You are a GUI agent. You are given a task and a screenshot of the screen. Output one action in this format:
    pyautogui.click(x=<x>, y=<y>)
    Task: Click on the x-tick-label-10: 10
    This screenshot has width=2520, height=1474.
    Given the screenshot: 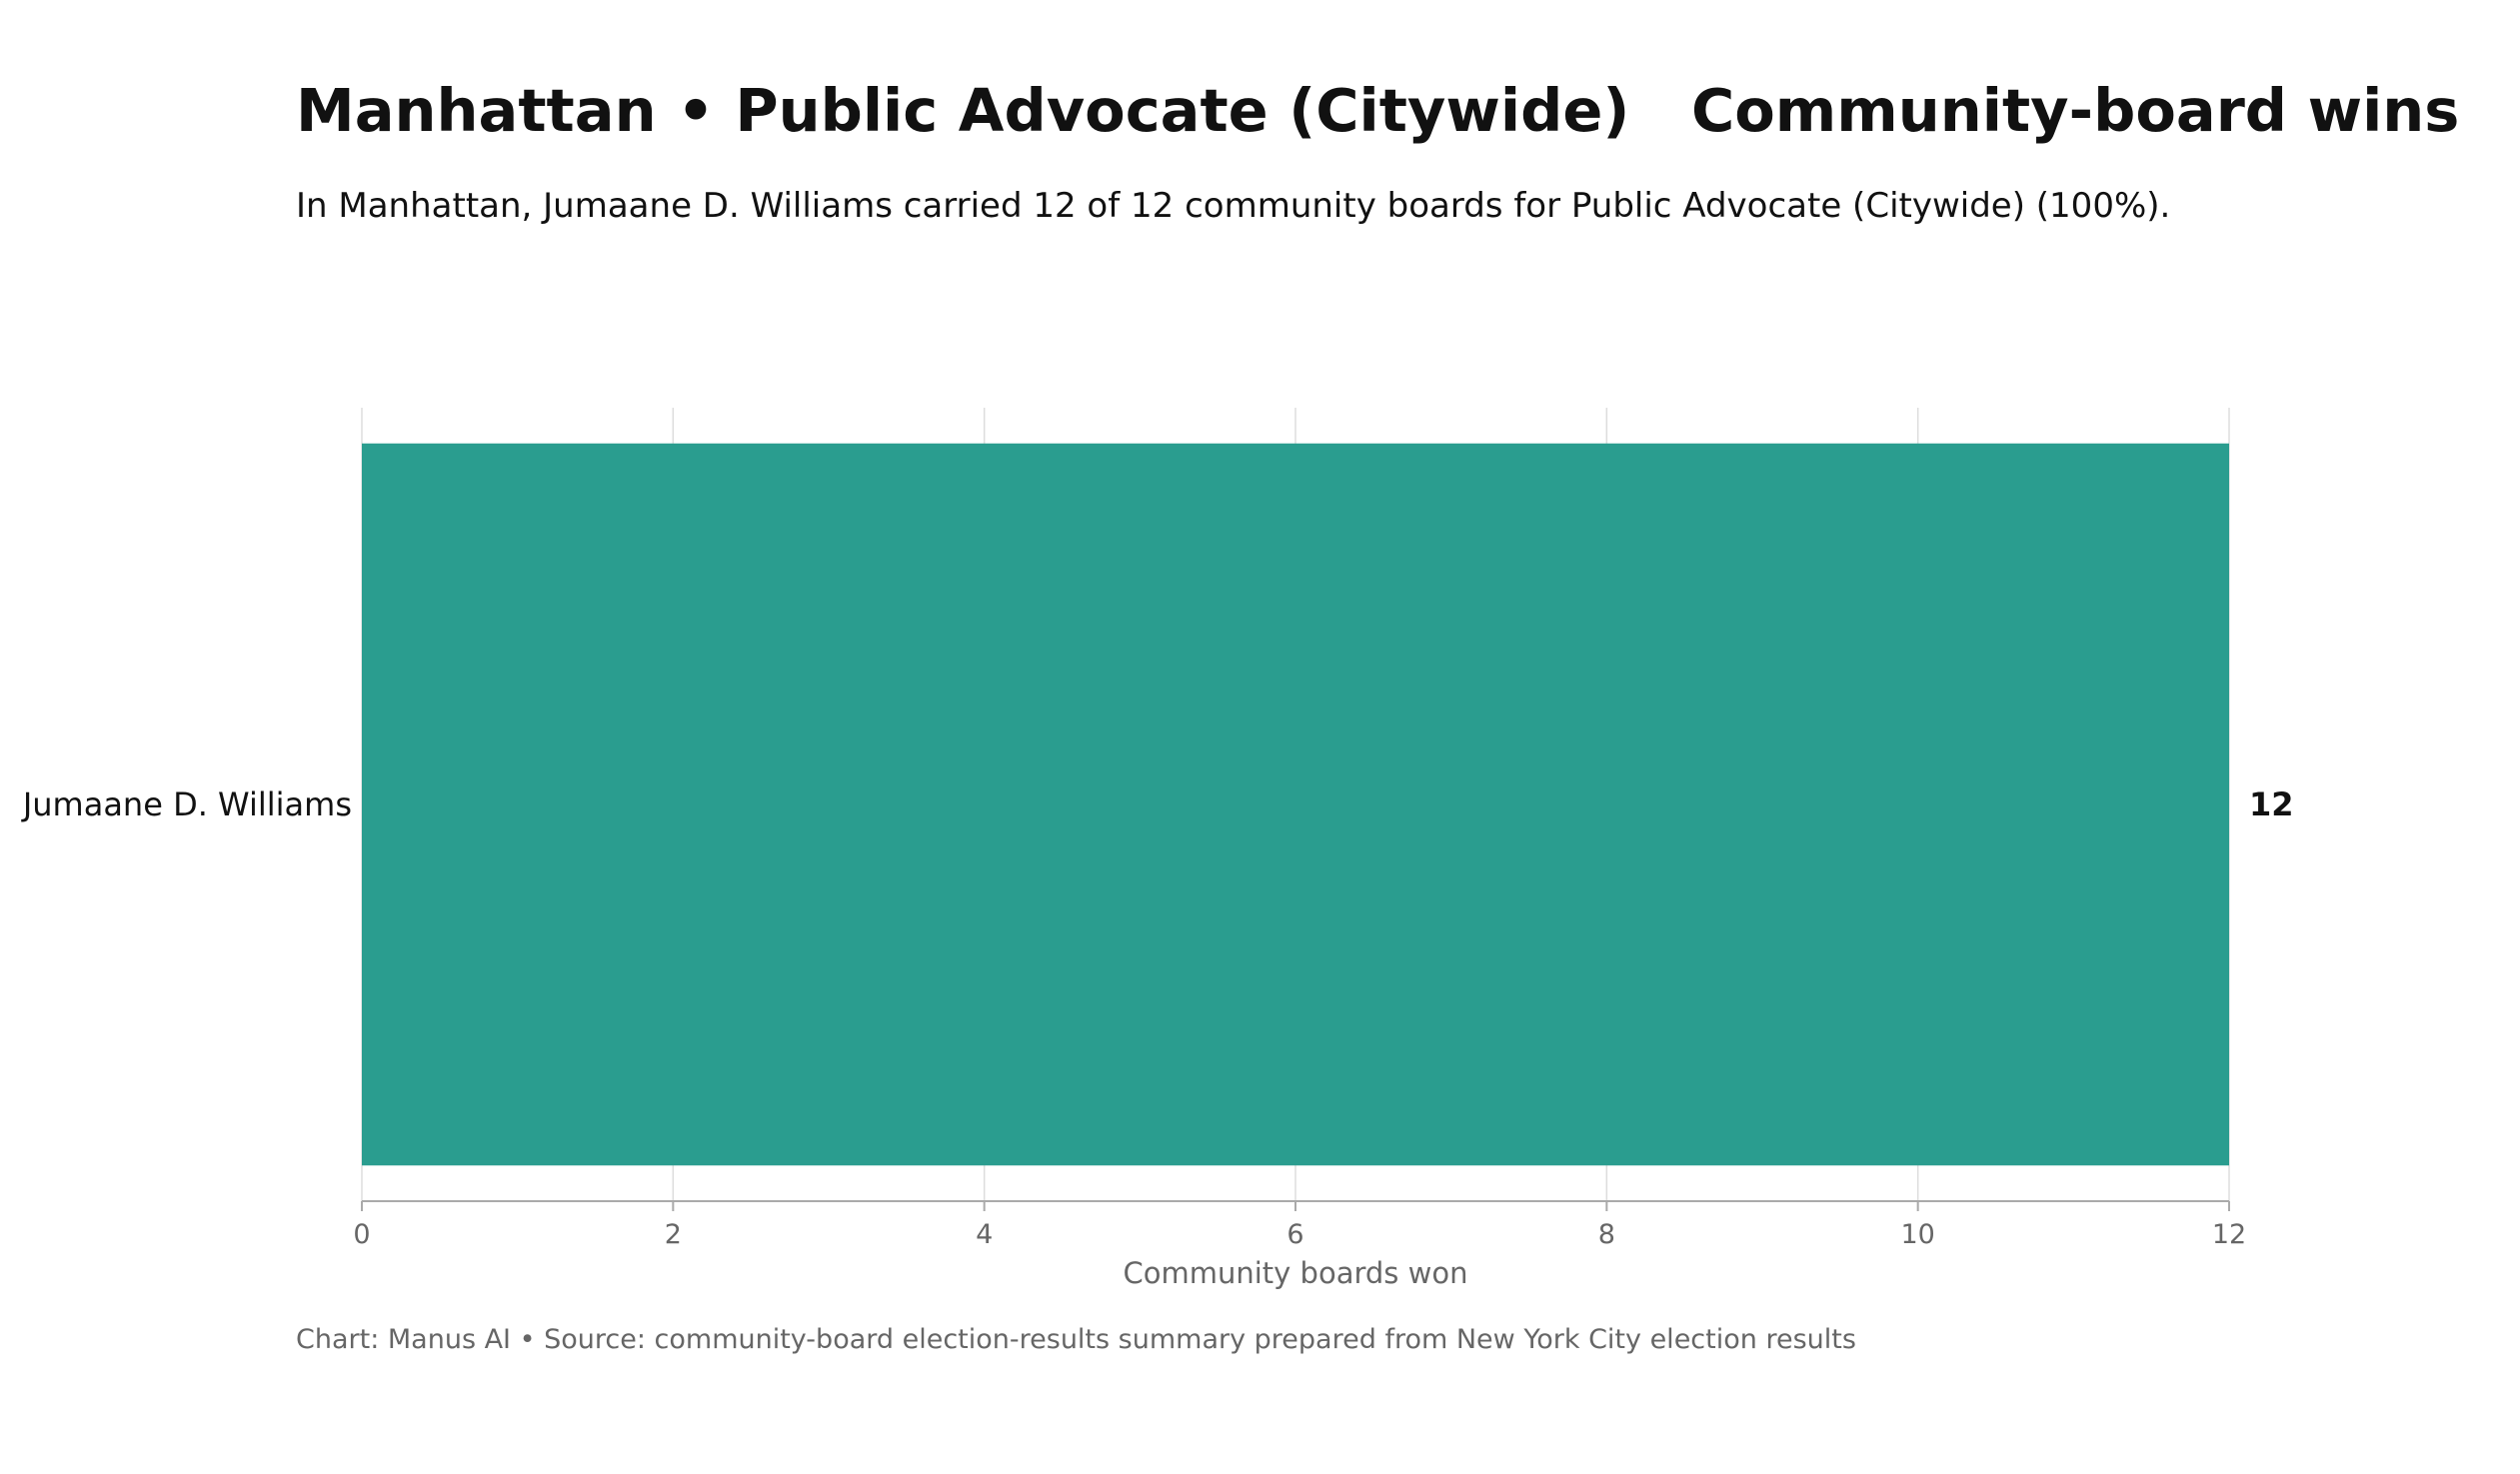 What is the action you would take?
    pyautogui.click(x=1917, y=1234)
    